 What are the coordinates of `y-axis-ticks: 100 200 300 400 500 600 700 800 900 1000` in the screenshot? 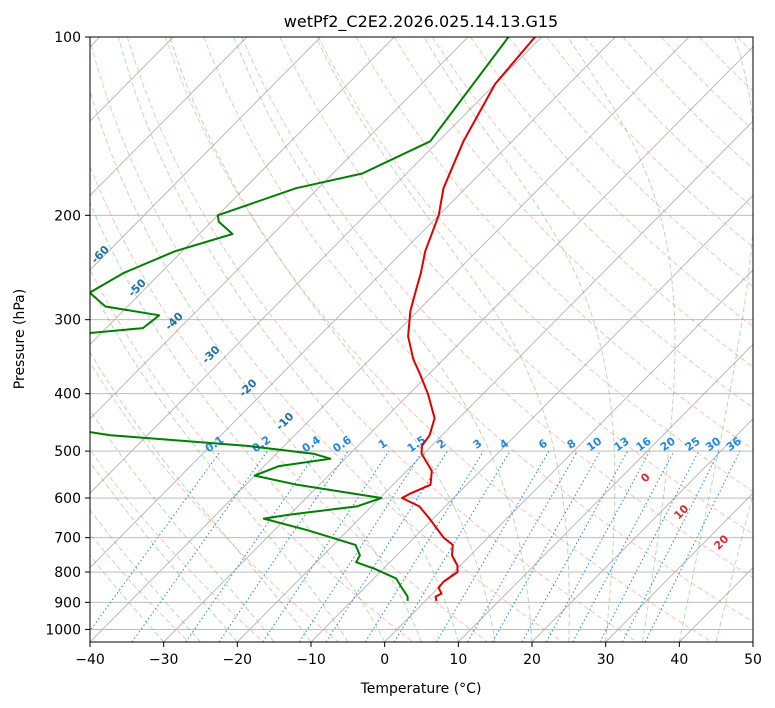 It's located at (67, 334).